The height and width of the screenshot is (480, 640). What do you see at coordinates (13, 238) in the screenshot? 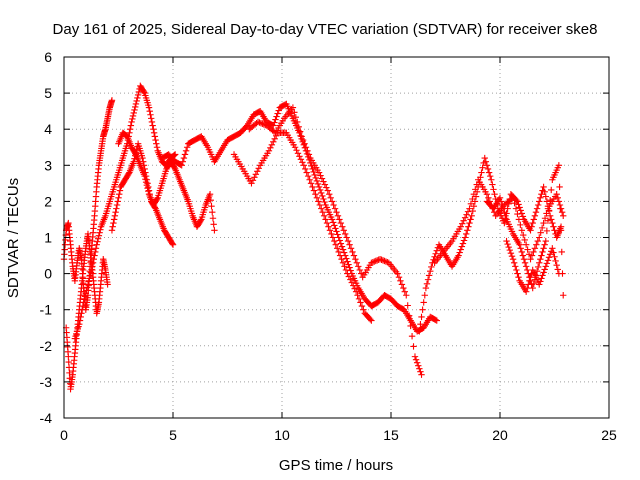
I see `y-axis-label: SDTVAR / TECUs` at bounding box center [13, 238].